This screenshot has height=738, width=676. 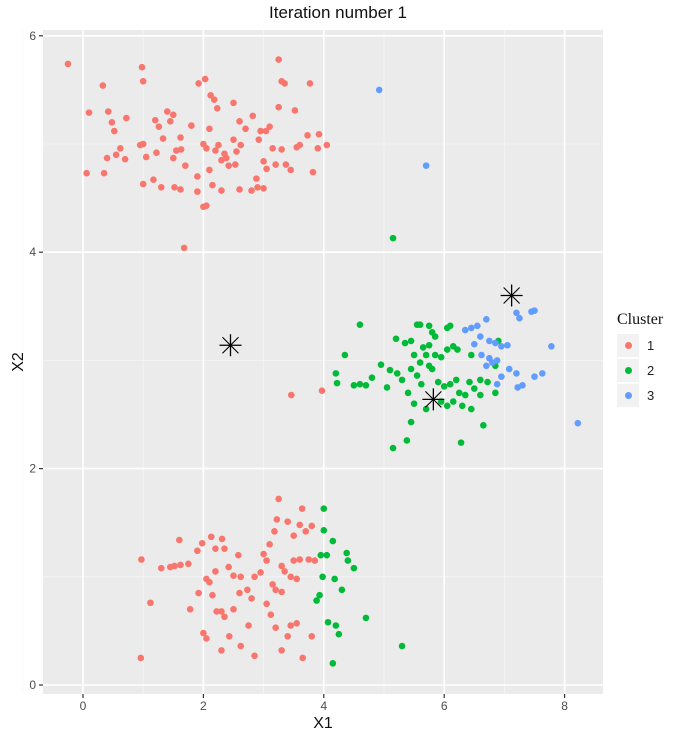 I want to click on legend-item-2: 2, so click(x=640, y=370).